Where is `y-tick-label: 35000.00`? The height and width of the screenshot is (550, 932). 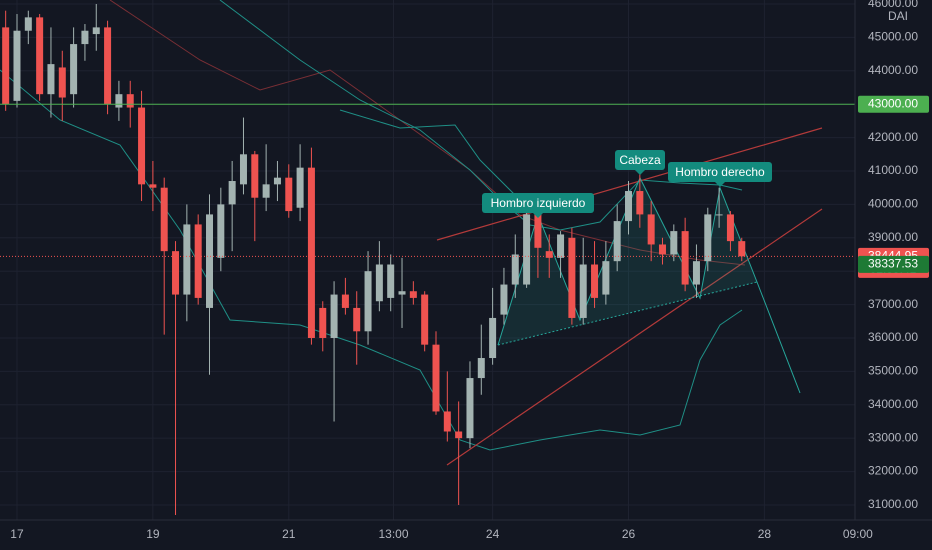
y-tick-label: 35000.00 is located at coordinates (893, 371).